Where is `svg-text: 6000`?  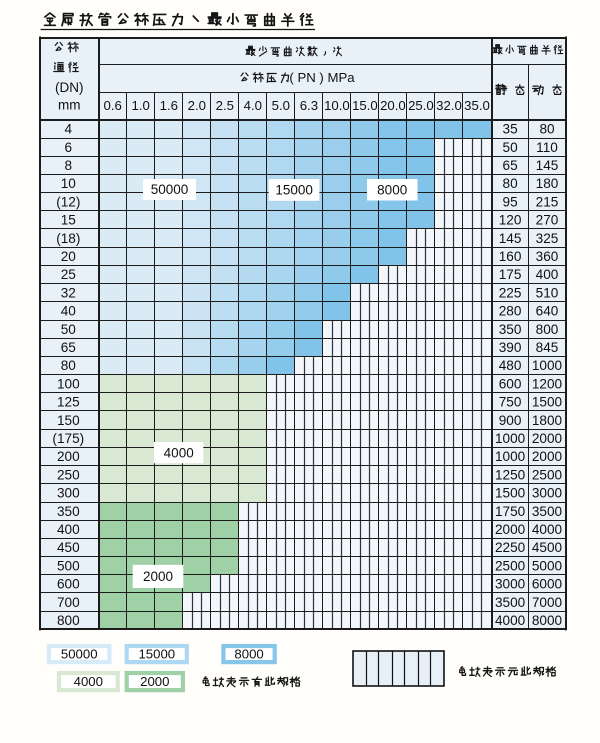
svg-text: 6000 is located at coordinates (547, 584).